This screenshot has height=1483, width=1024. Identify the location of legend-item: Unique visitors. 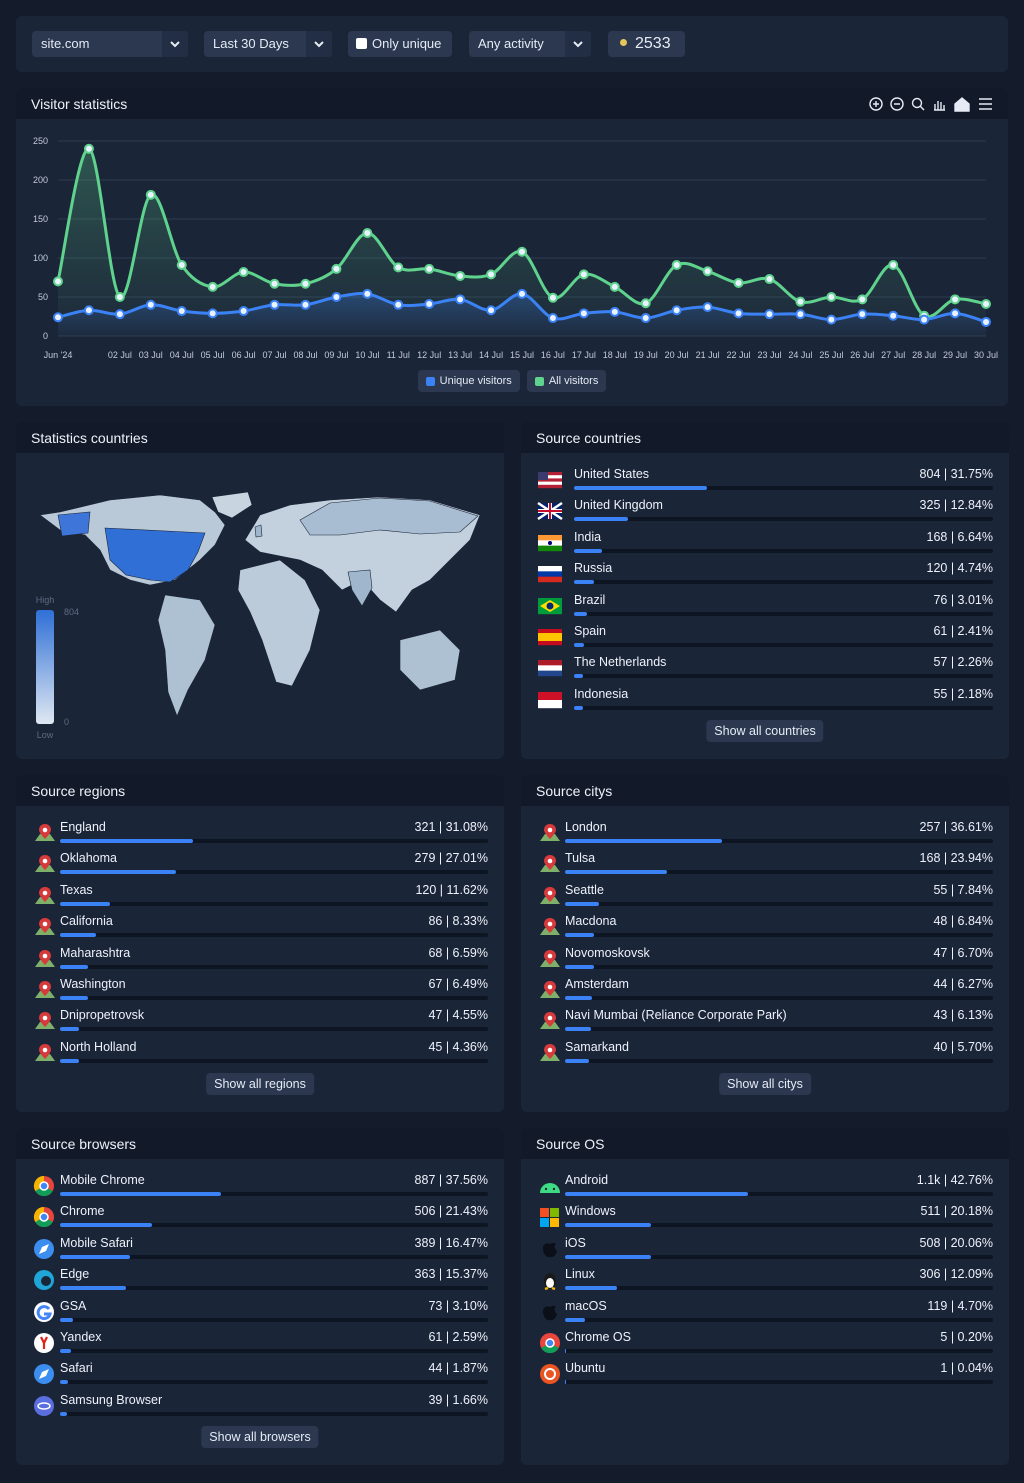
(468, 381).